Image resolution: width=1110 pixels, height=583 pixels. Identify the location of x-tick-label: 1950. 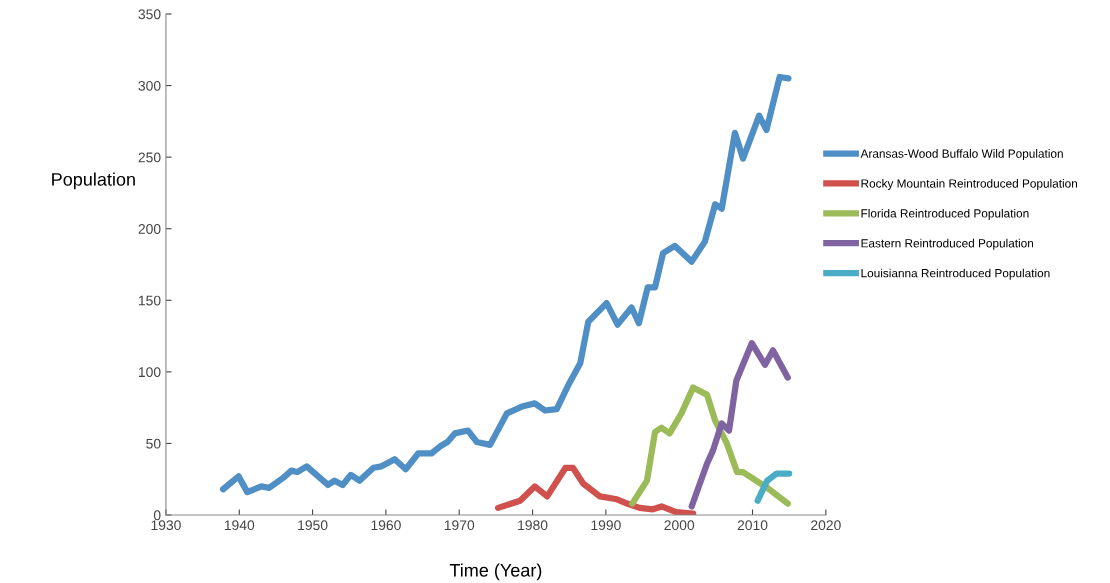
(313, 525).